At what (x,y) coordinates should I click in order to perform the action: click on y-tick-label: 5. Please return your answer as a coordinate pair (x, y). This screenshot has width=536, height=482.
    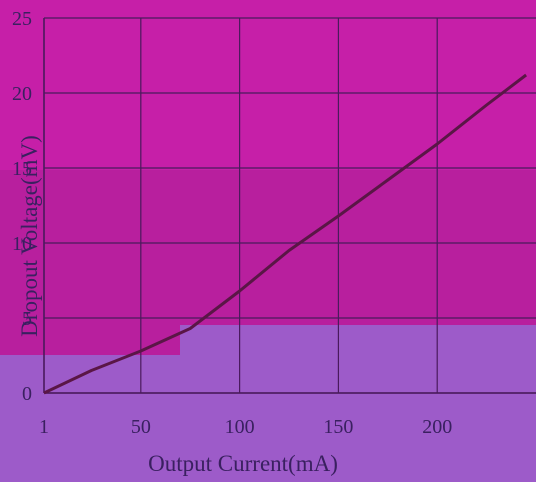
    Looking at the image, I should click on (27, 319).